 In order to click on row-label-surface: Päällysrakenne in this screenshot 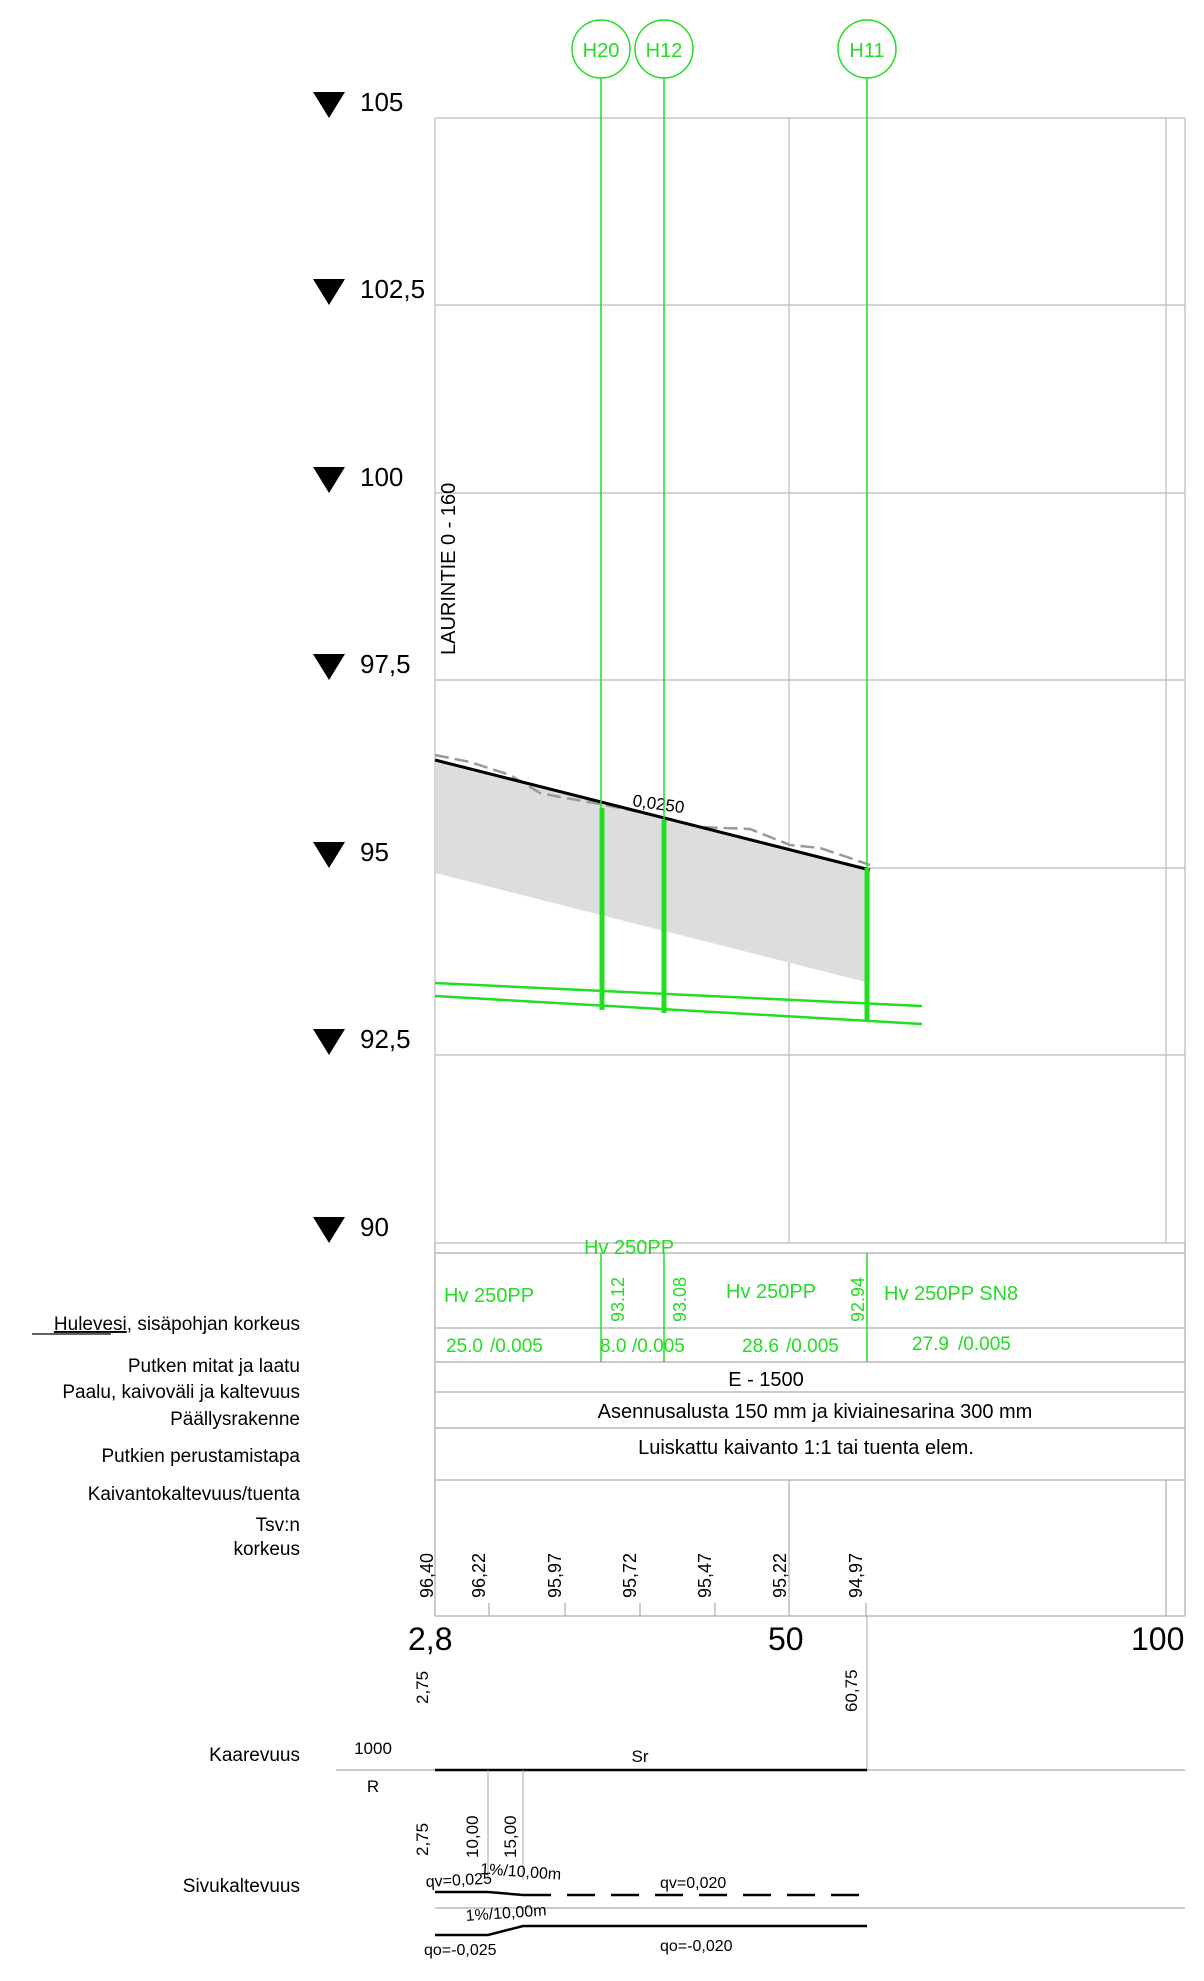, I will do `click(235, 1419)`.